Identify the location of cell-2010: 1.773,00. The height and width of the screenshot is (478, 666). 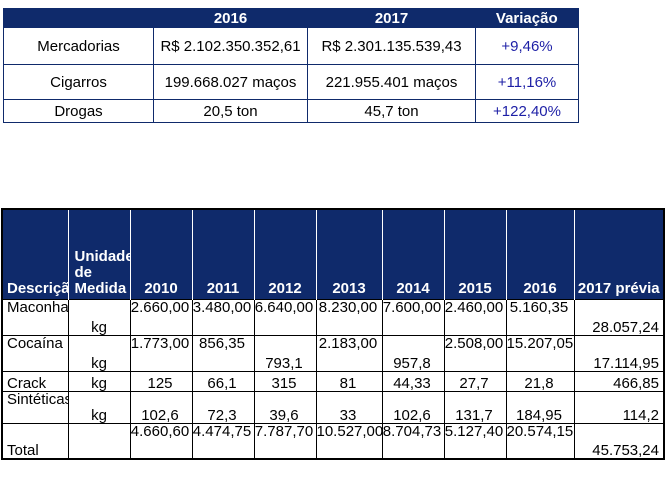
(161, 353).